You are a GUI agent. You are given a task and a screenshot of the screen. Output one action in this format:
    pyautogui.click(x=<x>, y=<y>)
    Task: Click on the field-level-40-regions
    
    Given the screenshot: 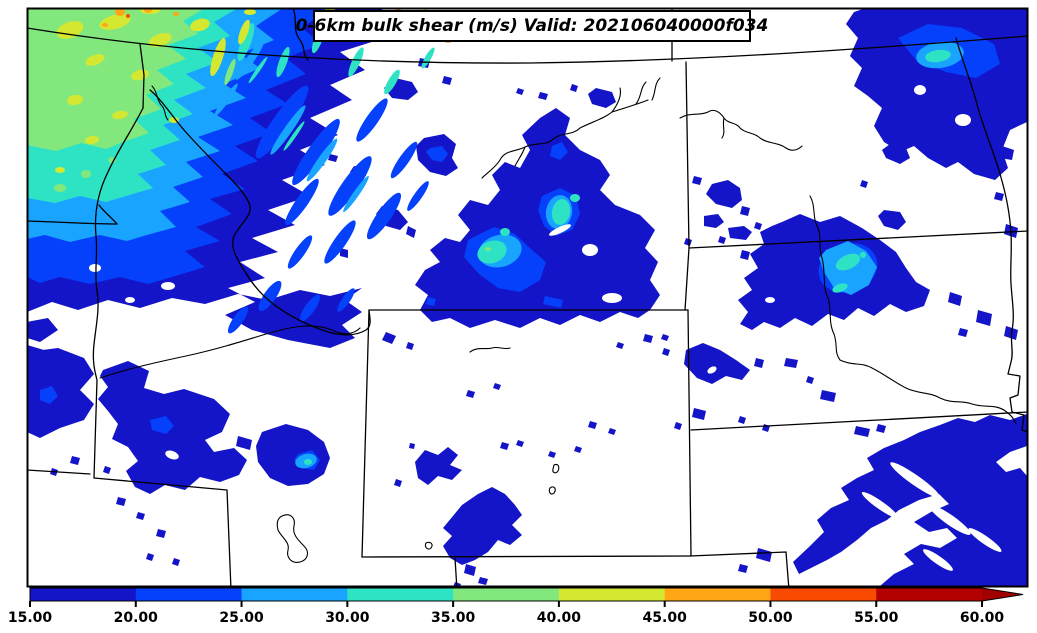 What is the action you would take?
    pyautogui.click(x=220, y=91)
    